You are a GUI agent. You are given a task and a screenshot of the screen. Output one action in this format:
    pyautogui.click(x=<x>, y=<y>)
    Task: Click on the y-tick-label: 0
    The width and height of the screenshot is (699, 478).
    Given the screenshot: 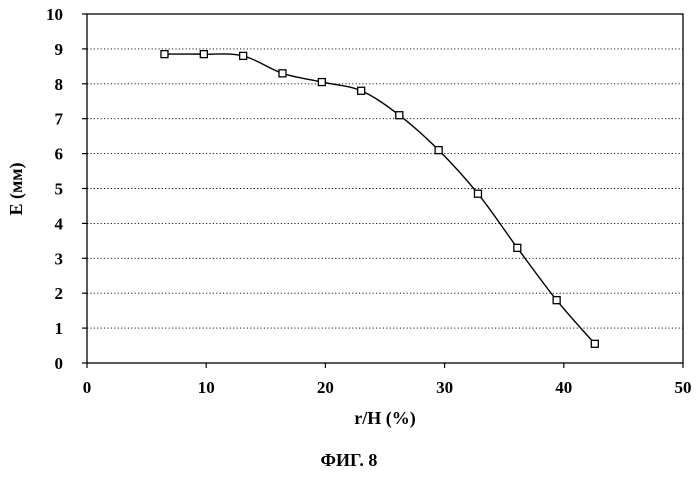 What is the action you would take?
    pyautogui.click(x=59, y=363)
    